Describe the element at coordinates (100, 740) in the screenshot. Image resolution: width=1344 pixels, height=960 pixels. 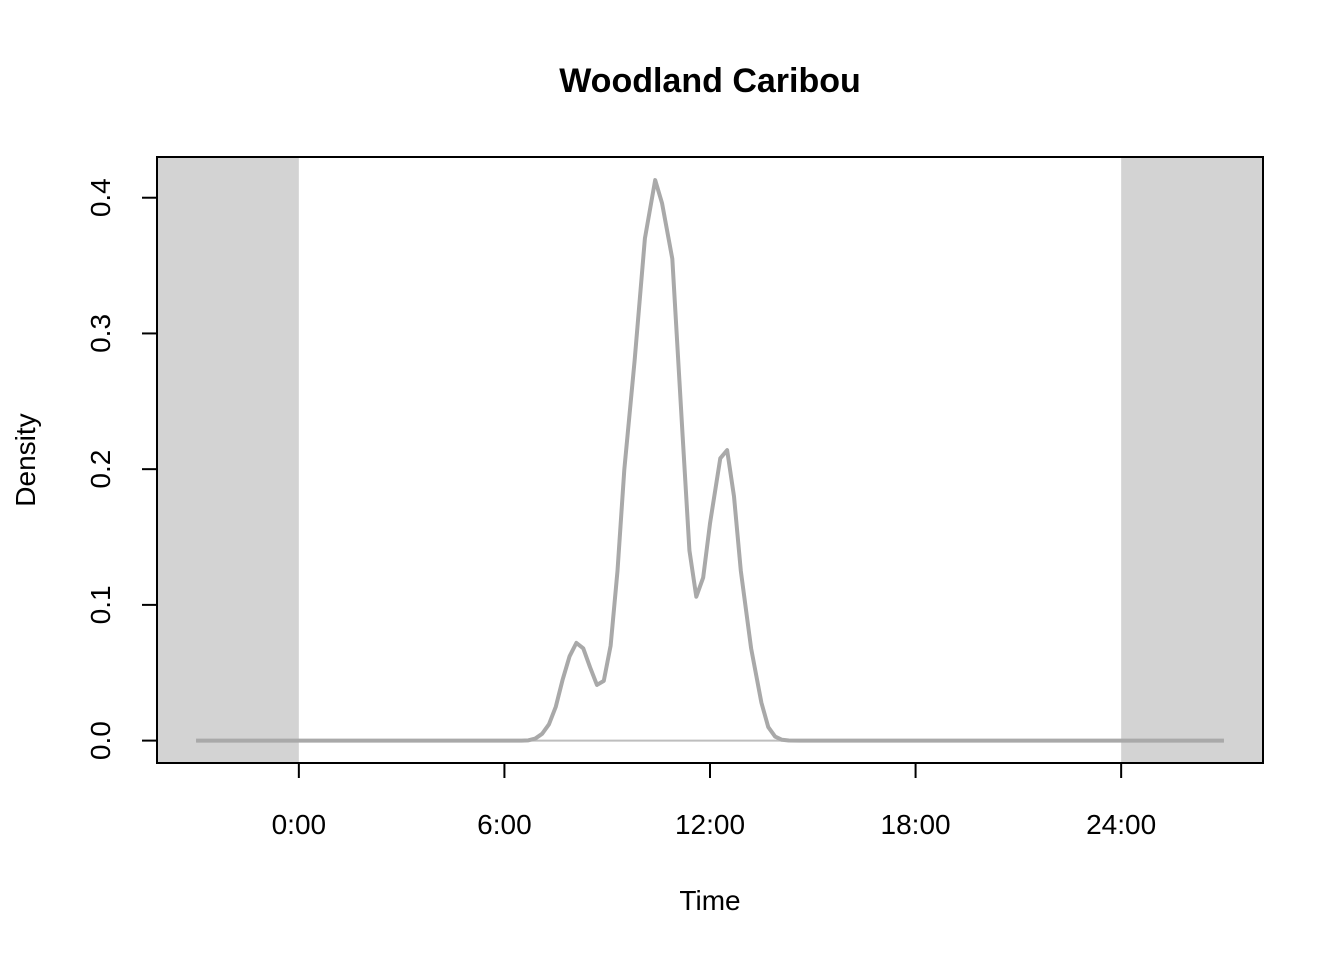
I see `y-tick-label-0: 0.0` at that location.